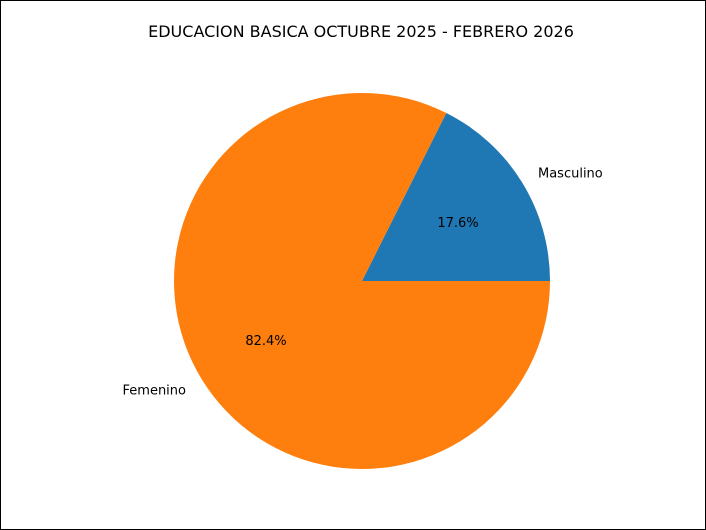 This screenshot has width=706, height=530. What do you see at coordinates (265, 341) in the screenshot?
I see `slice-percent-femenino: 82.4%` at bounding box center [265, 341].